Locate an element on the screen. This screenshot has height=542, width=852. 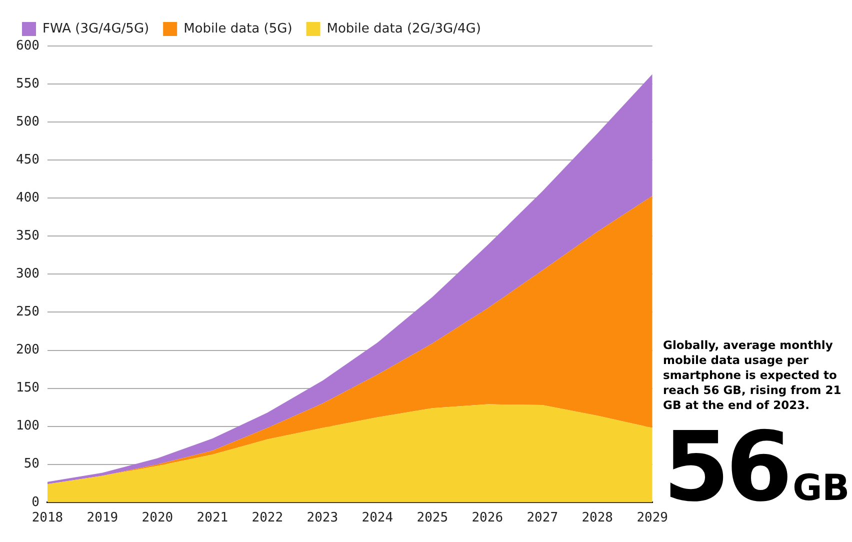
x-tick-label: 2025 is located at coordinates (432, 518).